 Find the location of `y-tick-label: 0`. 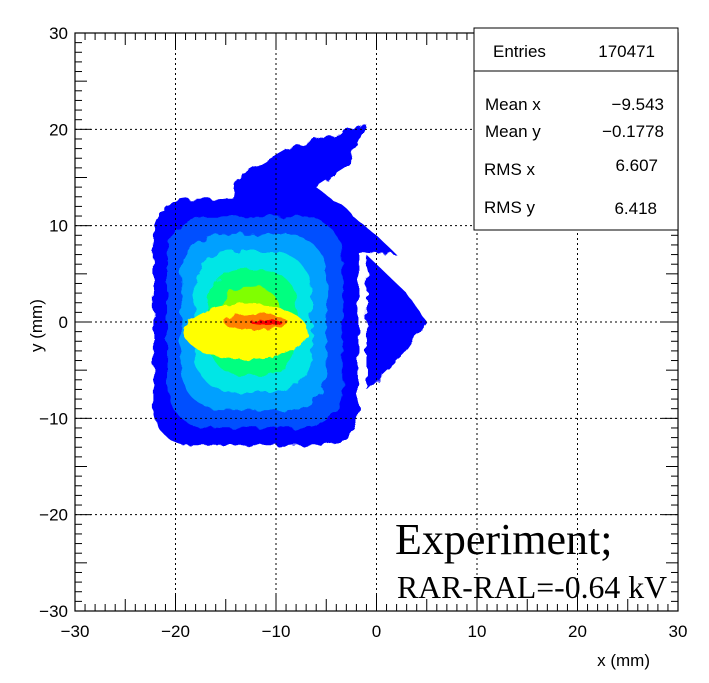

y-tick-label: 0 is located at coordinates (63, 322).